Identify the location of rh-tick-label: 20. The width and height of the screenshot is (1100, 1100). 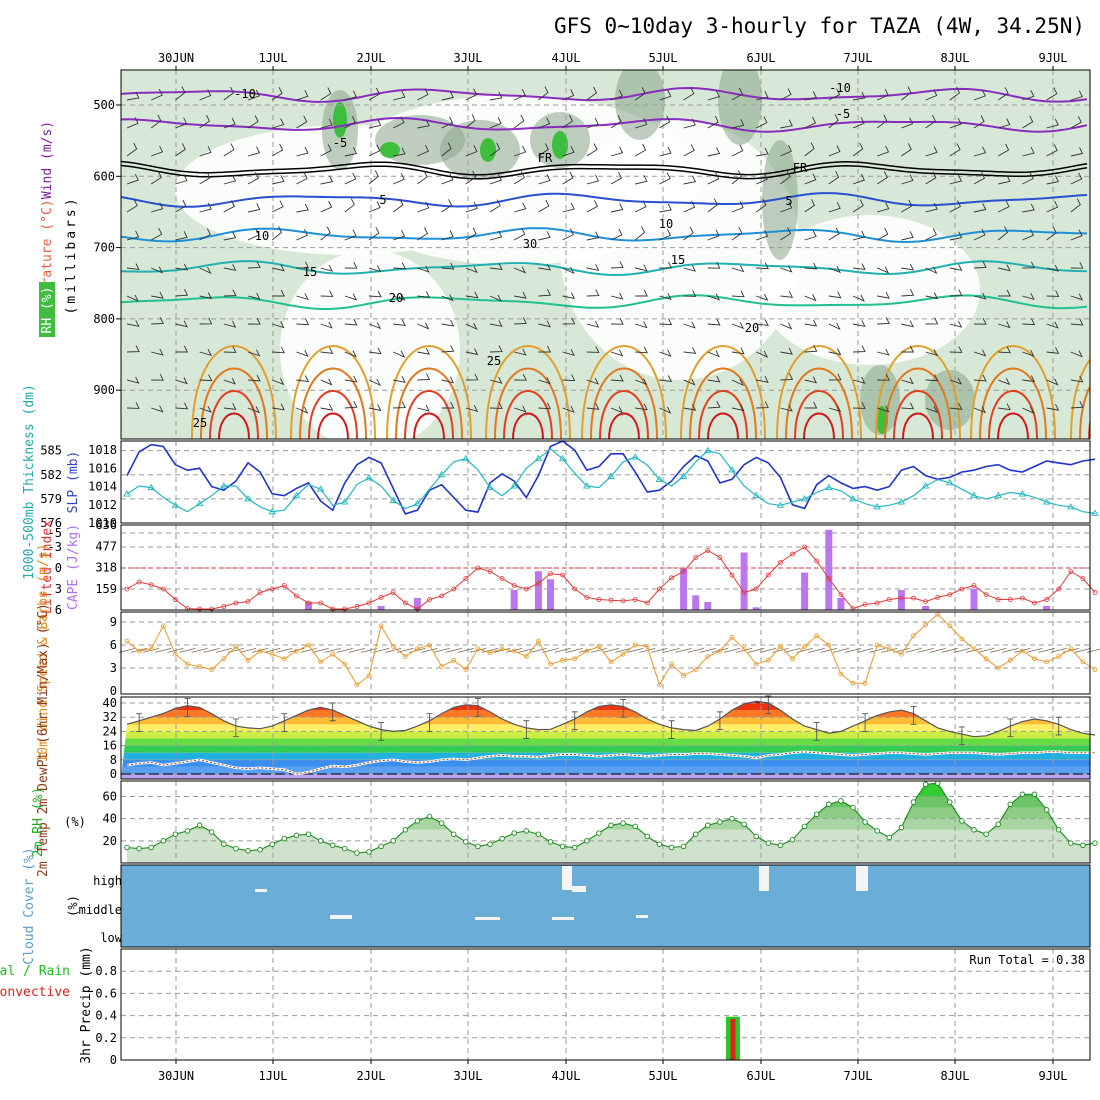
(110, 841).